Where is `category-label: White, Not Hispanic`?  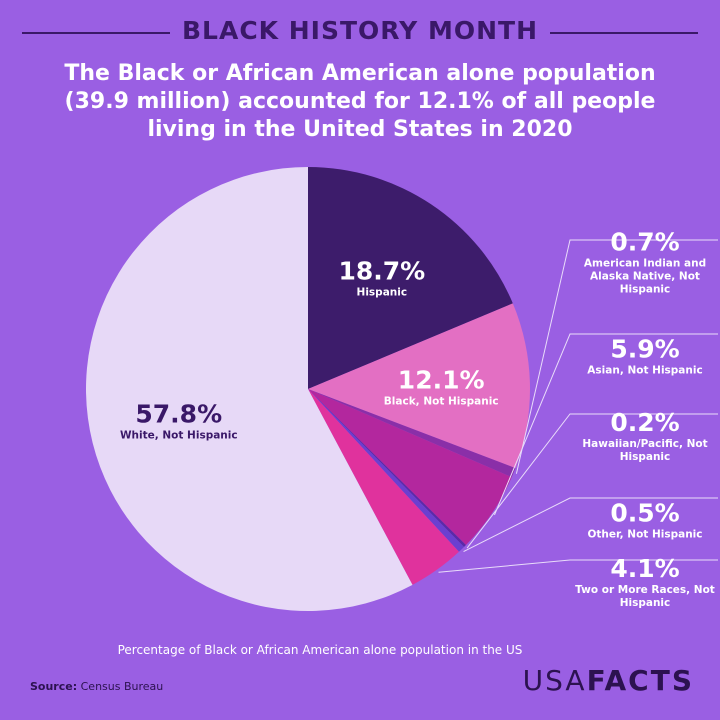
category-label: White, Not Hispanic is located at coordinates (178, 435).